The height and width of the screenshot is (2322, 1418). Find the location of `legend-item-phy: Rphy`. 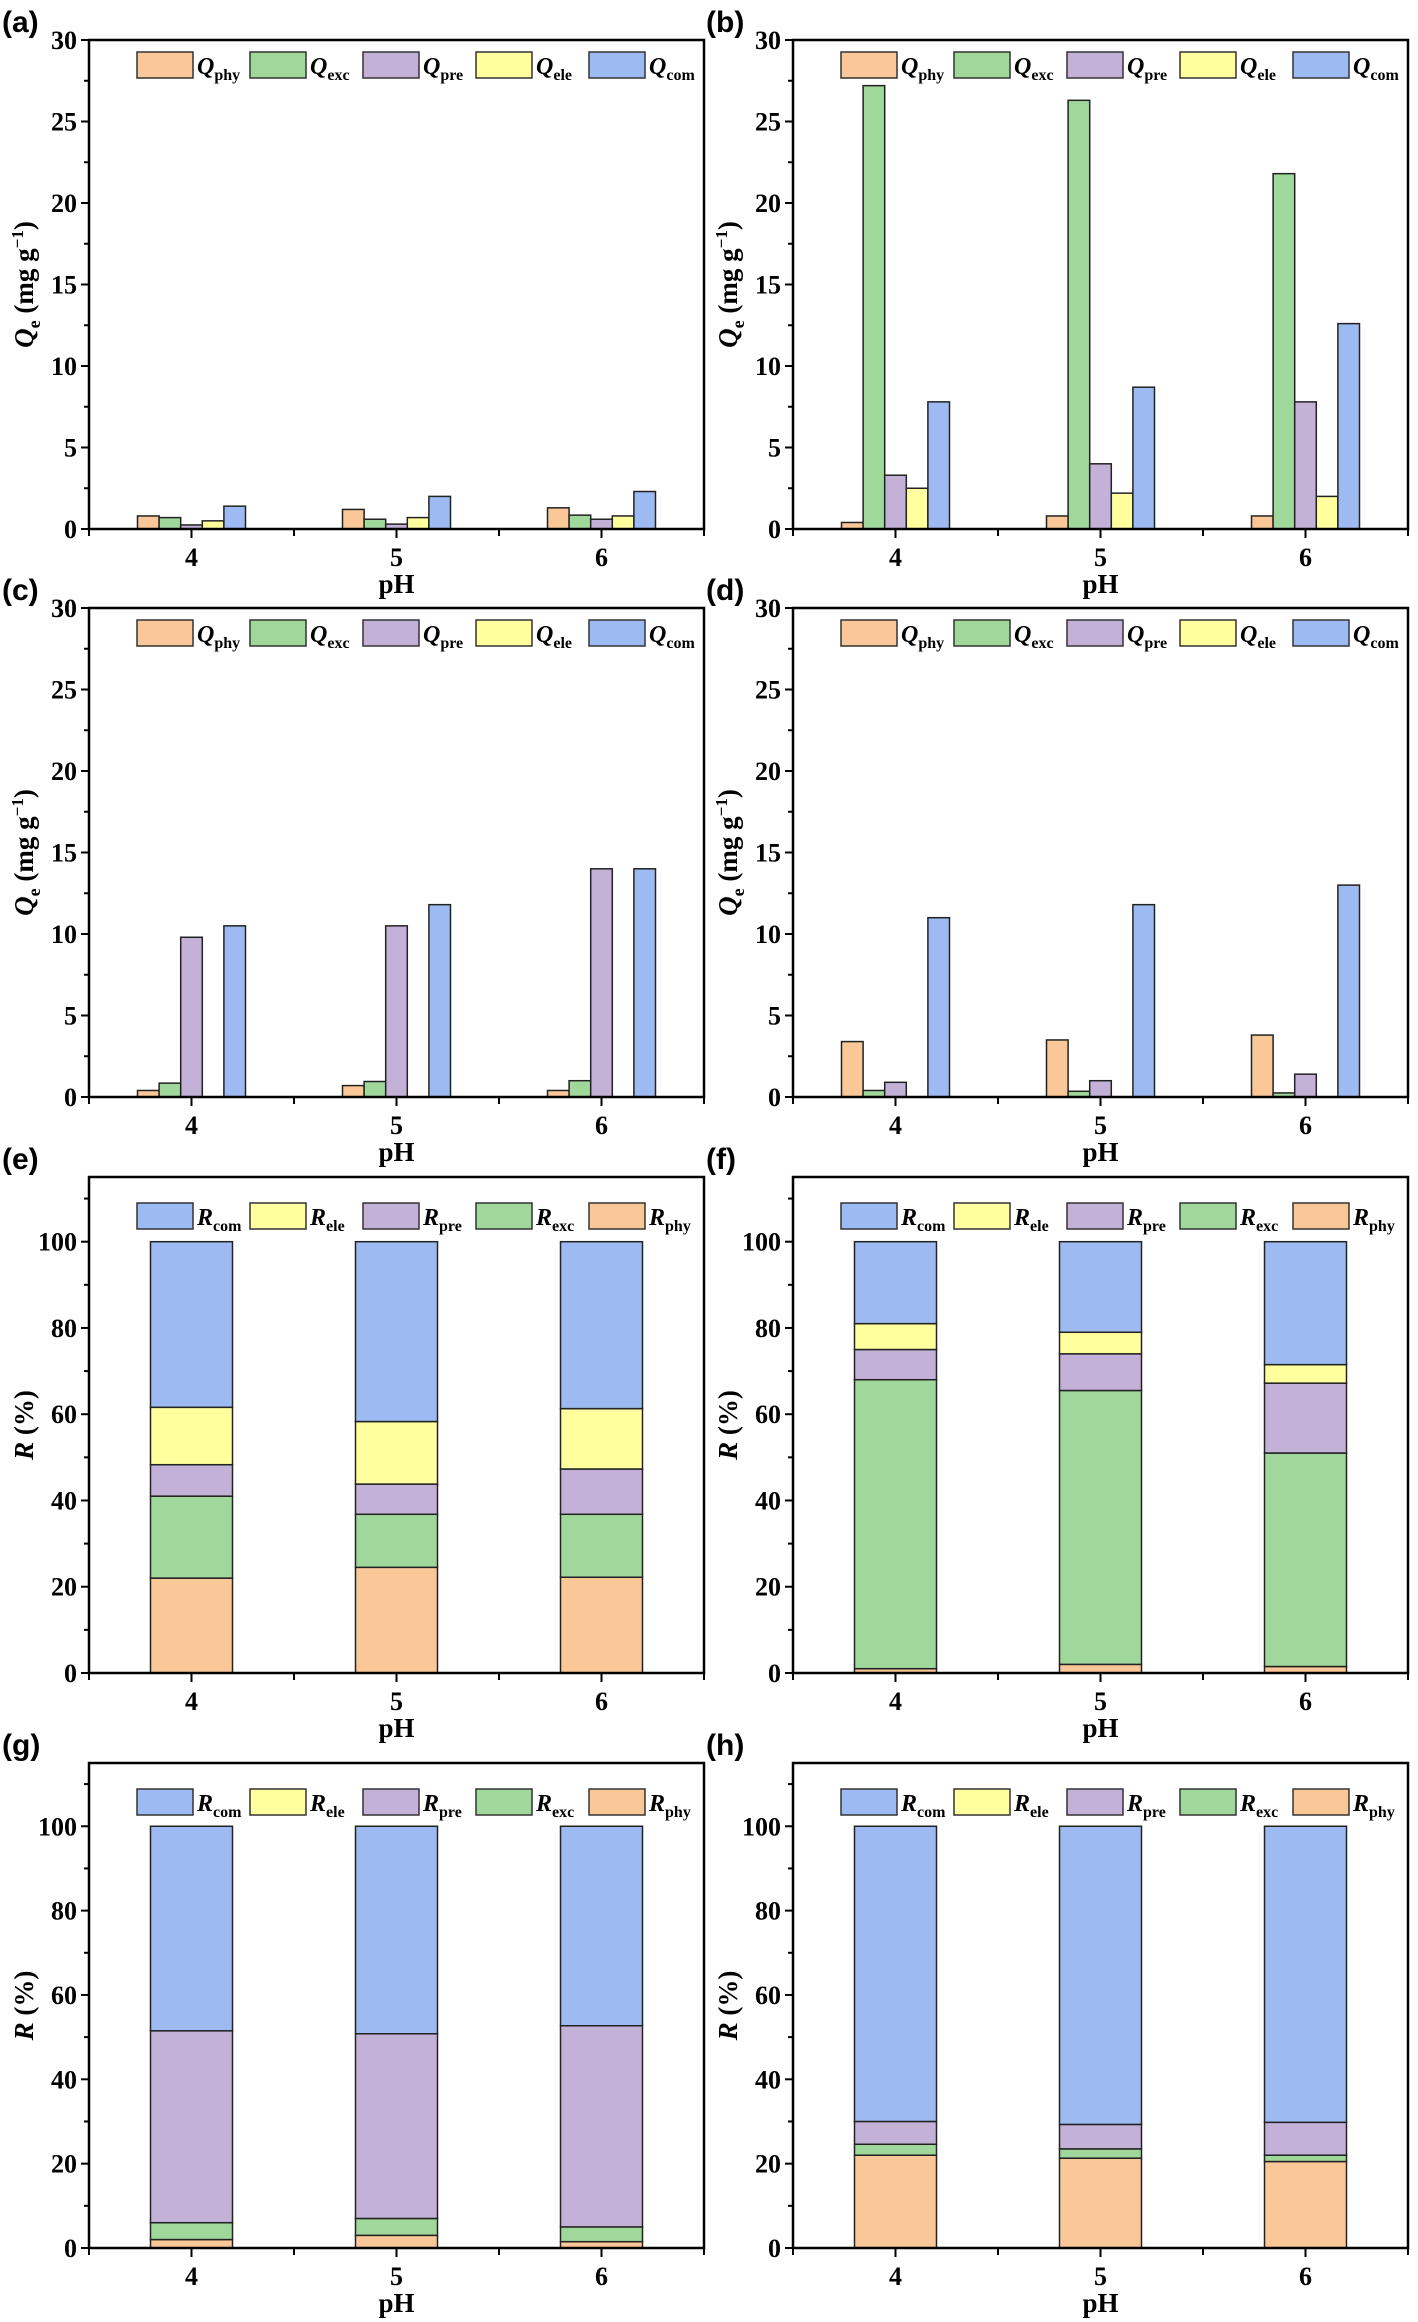

legend-item-phy: Rphy is located at coordinates (639, 1804).